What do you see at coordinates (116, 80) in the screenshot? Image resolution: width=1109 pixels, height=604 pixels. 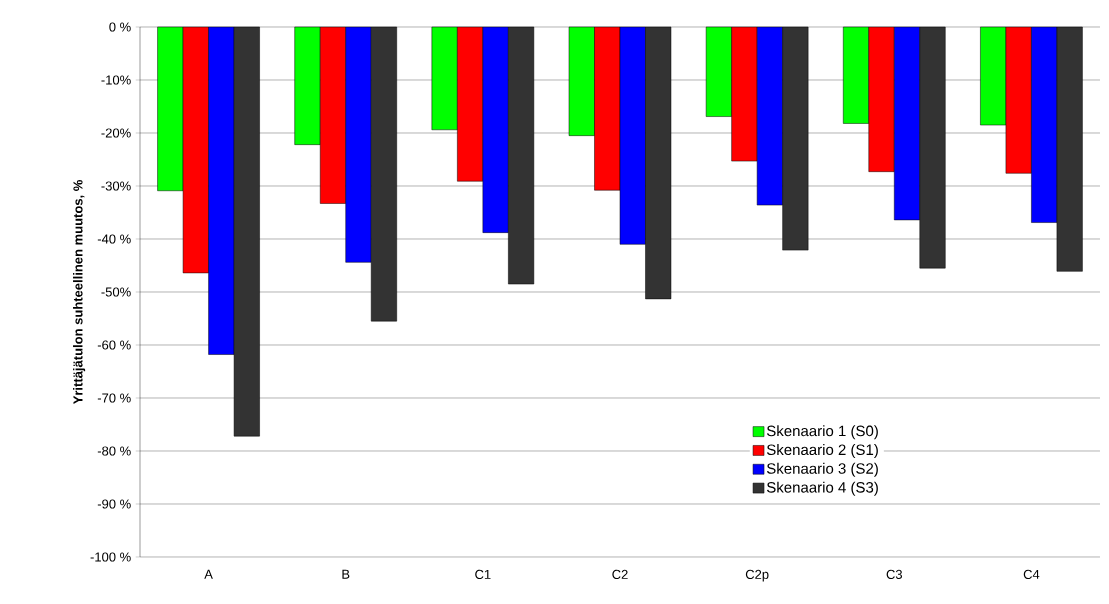 I see `y-tick-label: -10%` at bounding box center [116, 80].